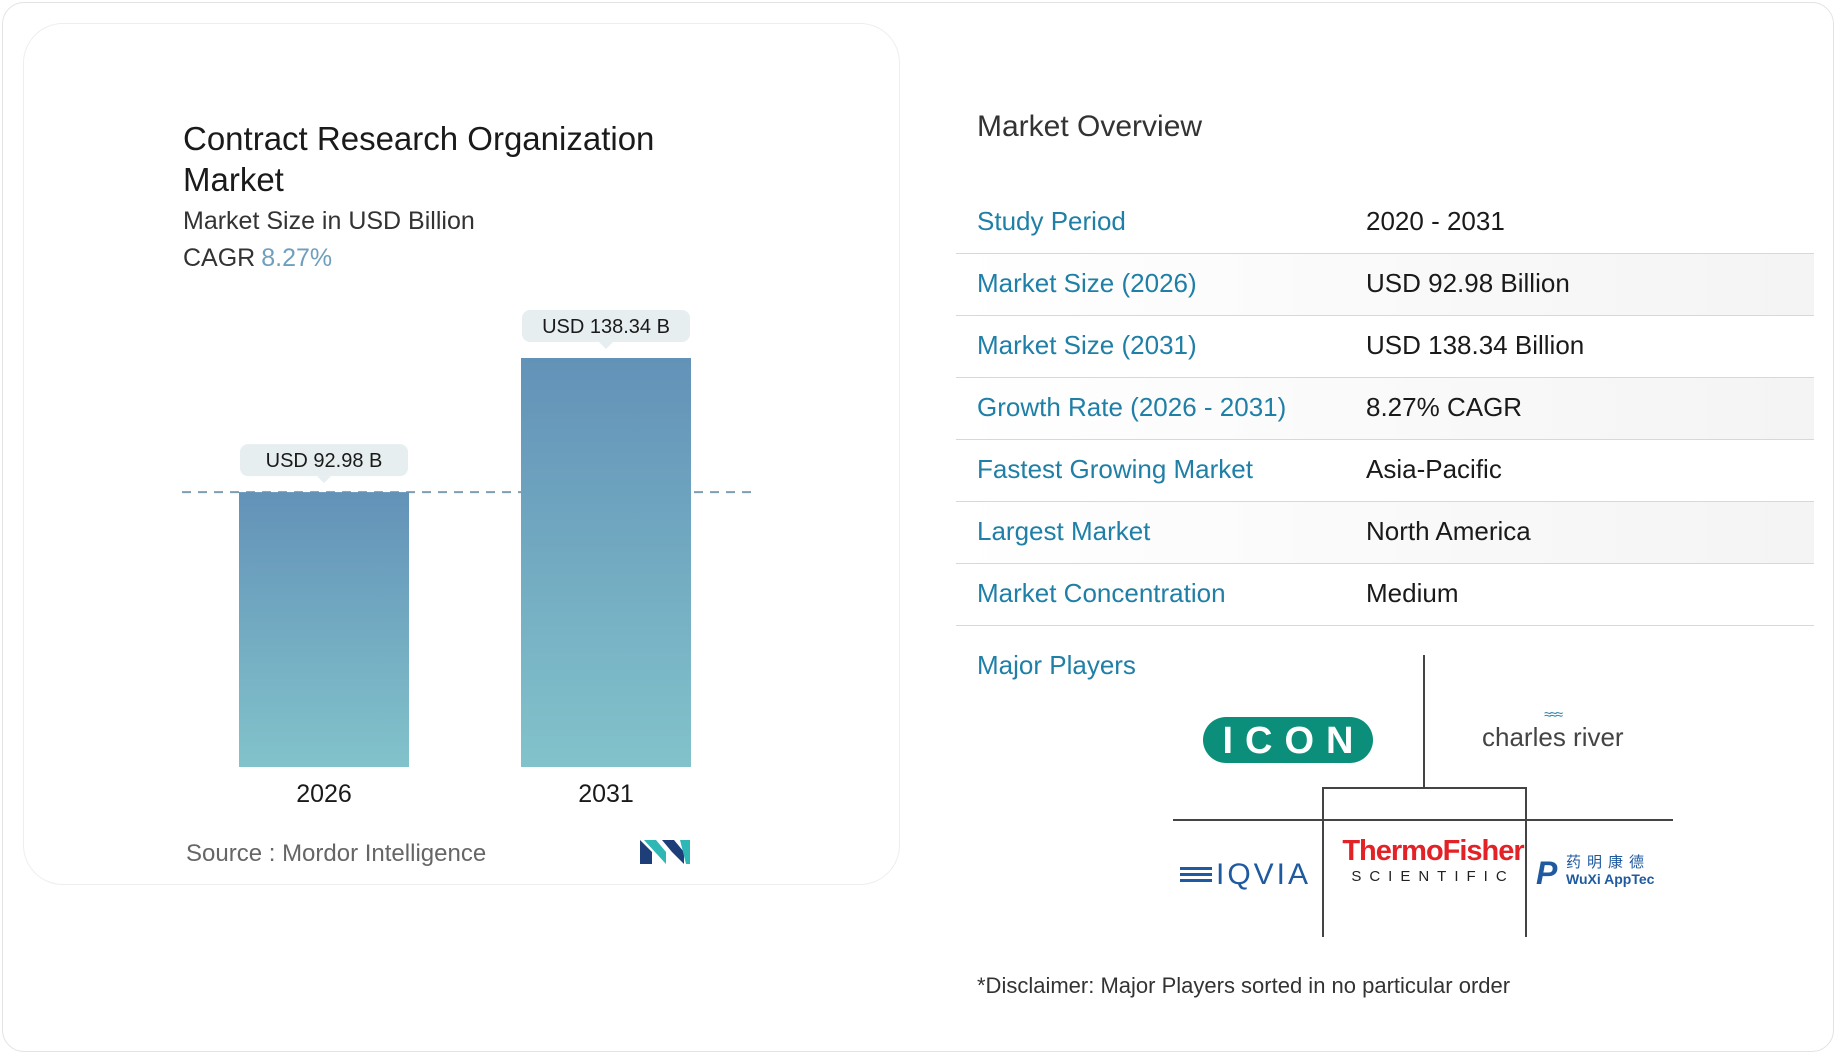 Image resolution: width=1836 pixels, height=1054 pixels. Describe the element at coordinates (606, 562) in the screenshot. I see `bar-2031` at that location.